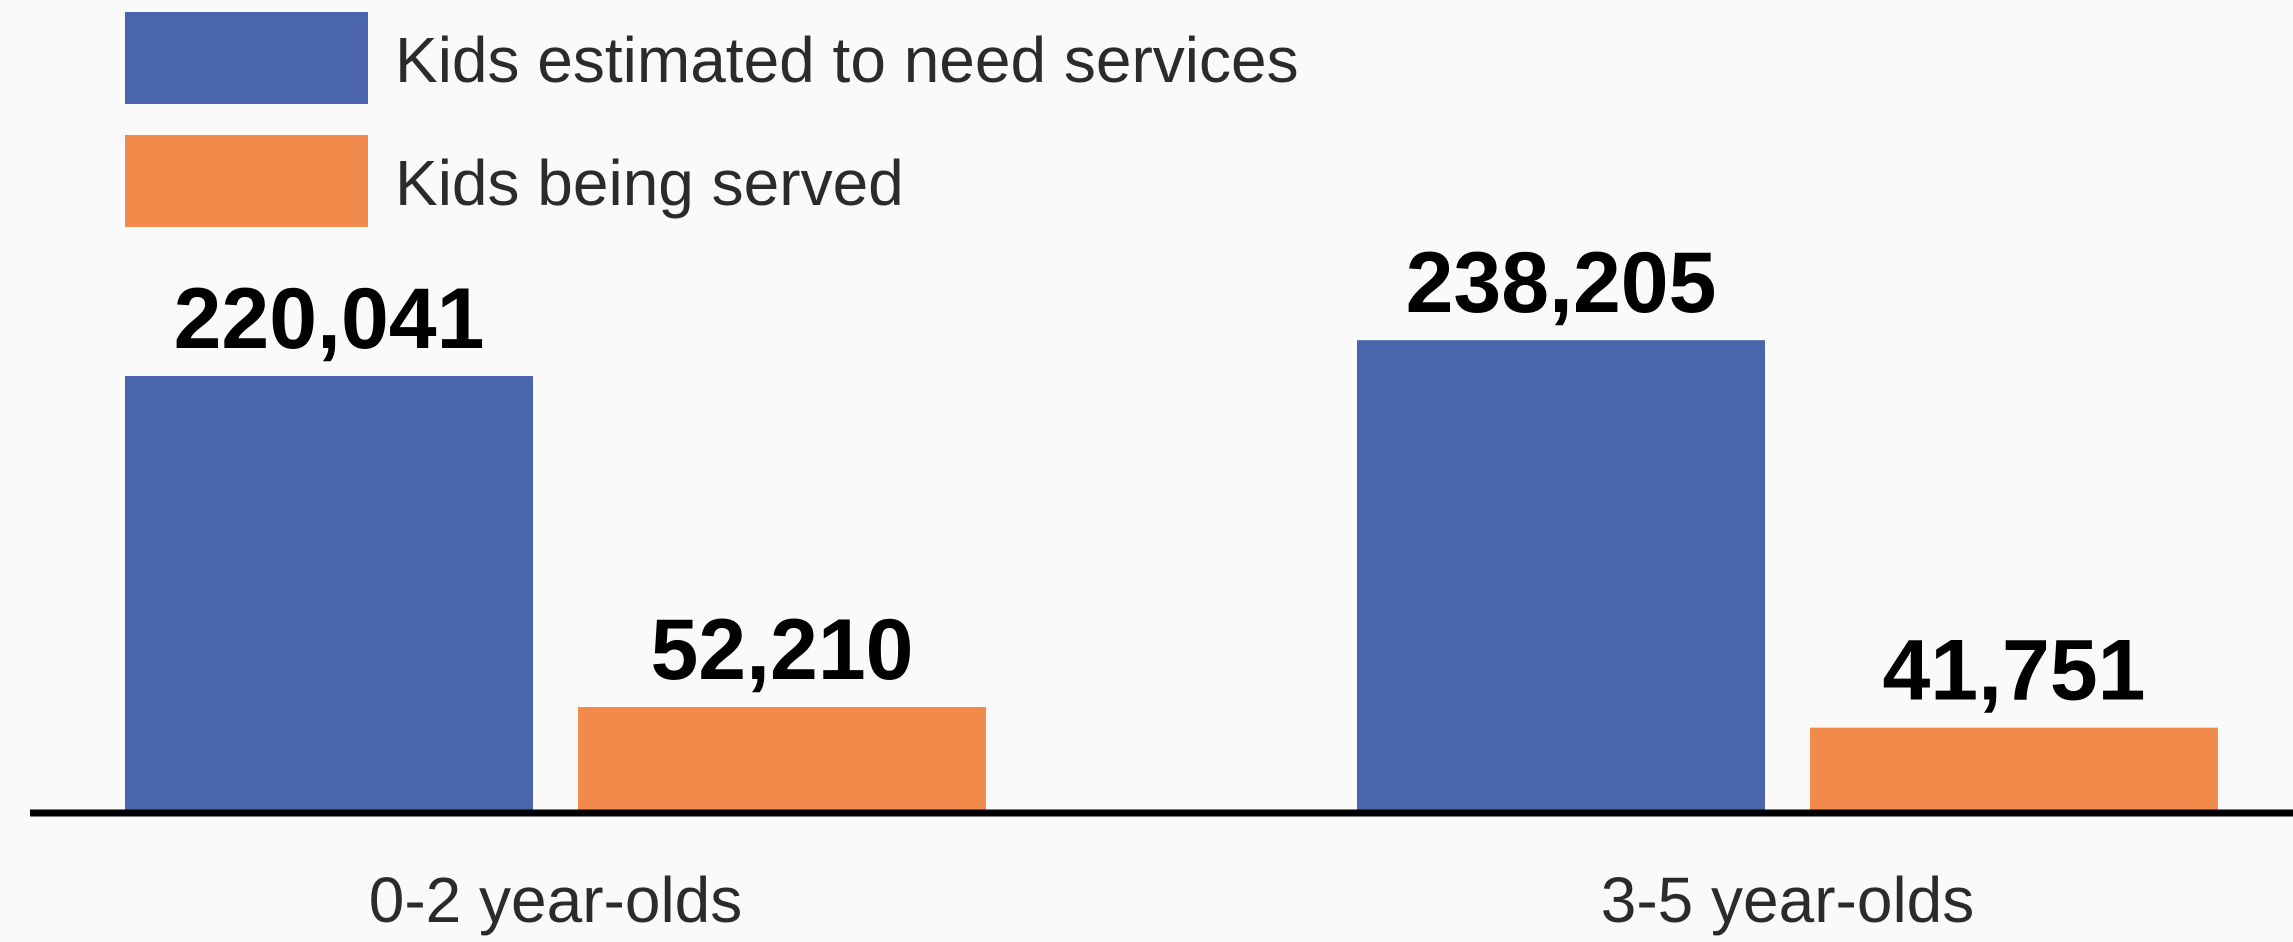  I want to click on value-label-3-5-year-olds-series-1: 41,751, so click(2013, 671).